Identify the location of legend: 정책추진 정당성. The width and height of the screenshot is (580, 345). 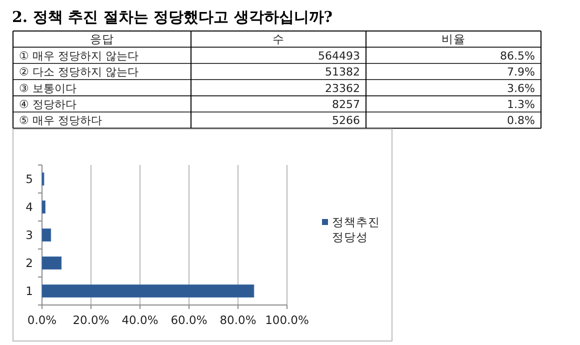
(351, 229).